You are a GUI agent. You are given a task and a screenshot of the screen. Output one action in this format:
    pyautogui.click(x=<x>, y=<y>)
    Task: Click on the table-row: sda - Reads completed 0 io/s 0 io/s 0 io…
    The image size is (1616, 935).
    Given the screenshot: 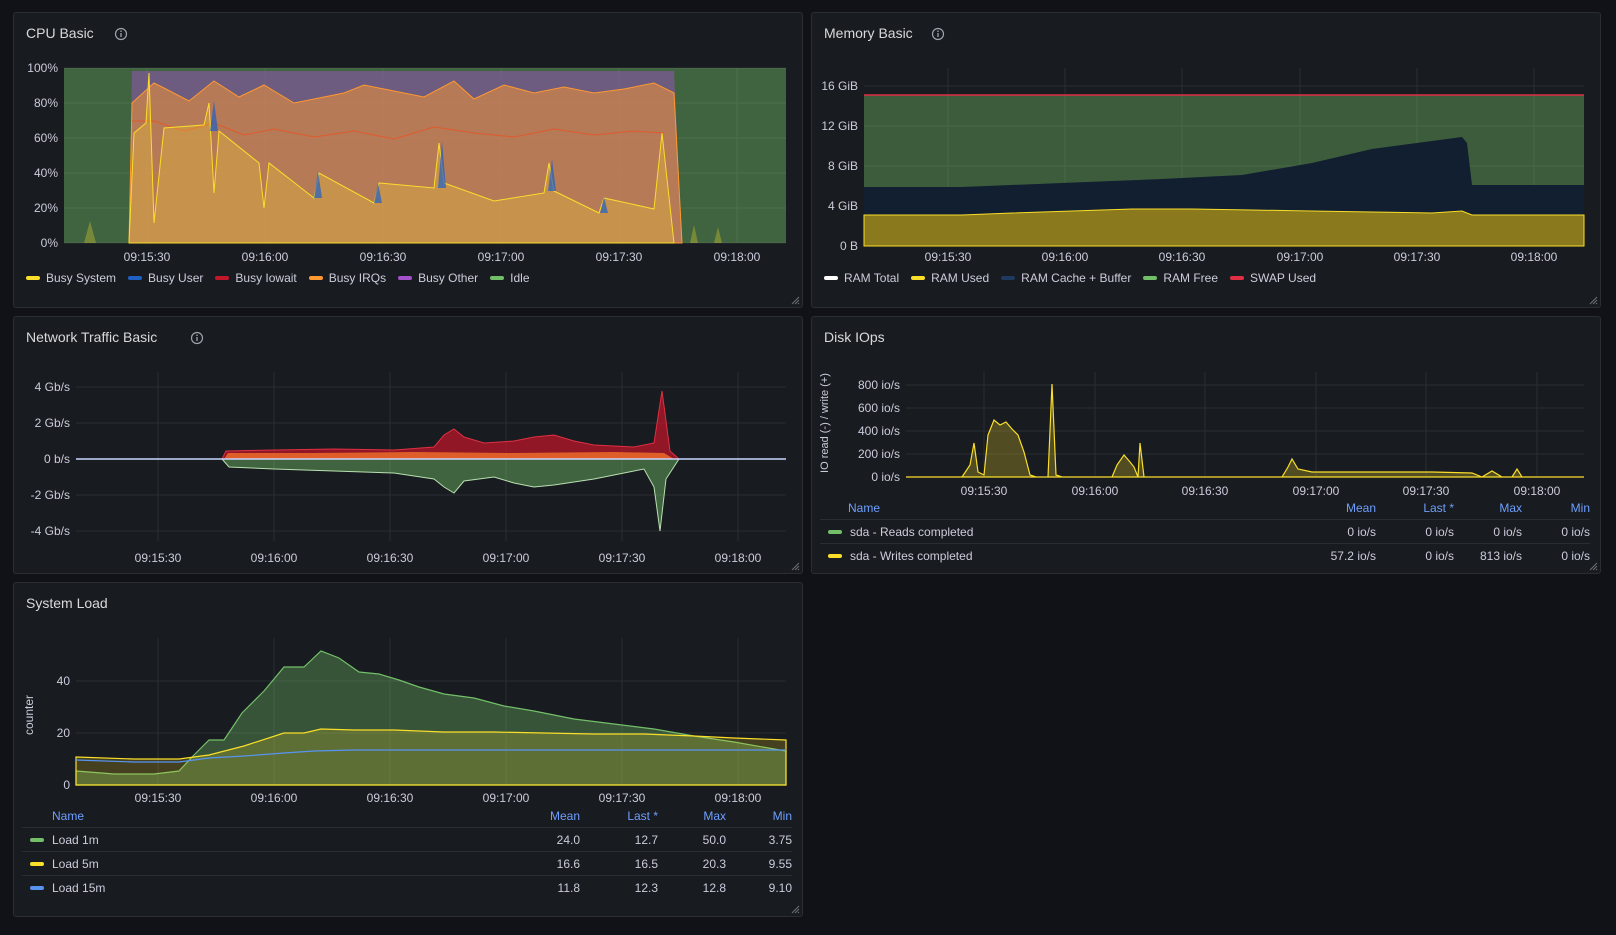 What is the action you would take?
    pyautogui.click(x=1205, y=531)
    